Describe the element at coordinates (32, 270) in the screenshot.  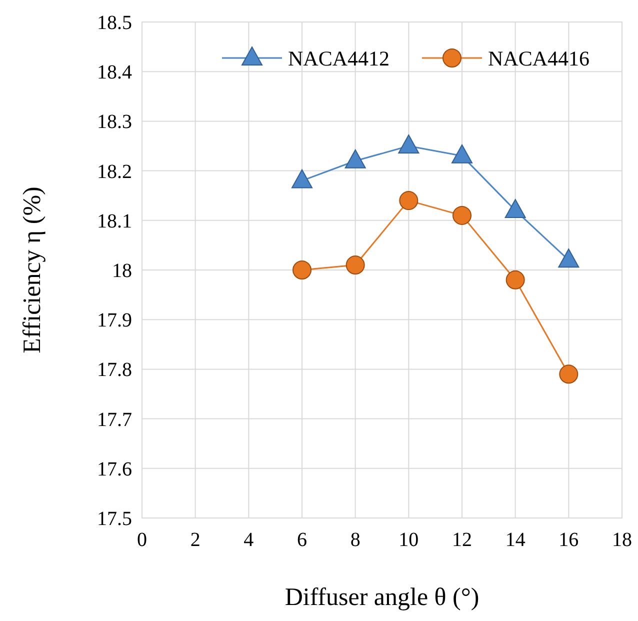
I see `y-axis-title: Efficiency η (%)` at that location.